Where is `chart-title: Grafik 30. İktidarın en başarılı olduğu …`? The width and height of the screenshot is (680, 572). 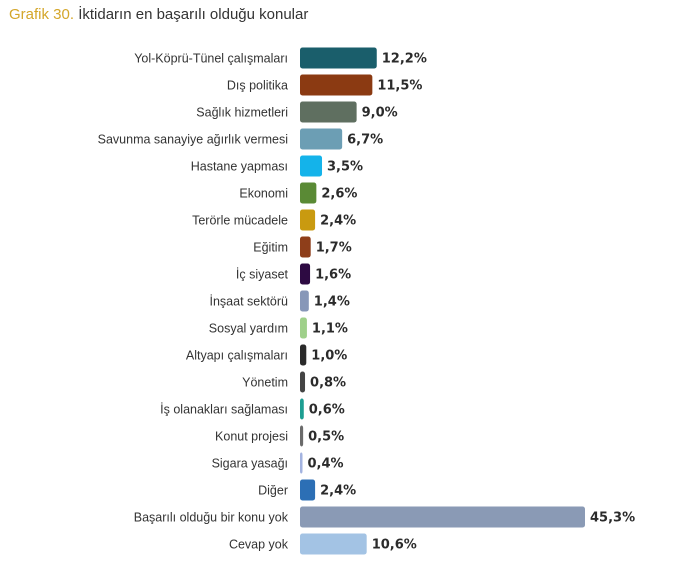
chart-title: Grafik 30. İktidarın en başarılı olduğu … is located at coordinates (158, 14).